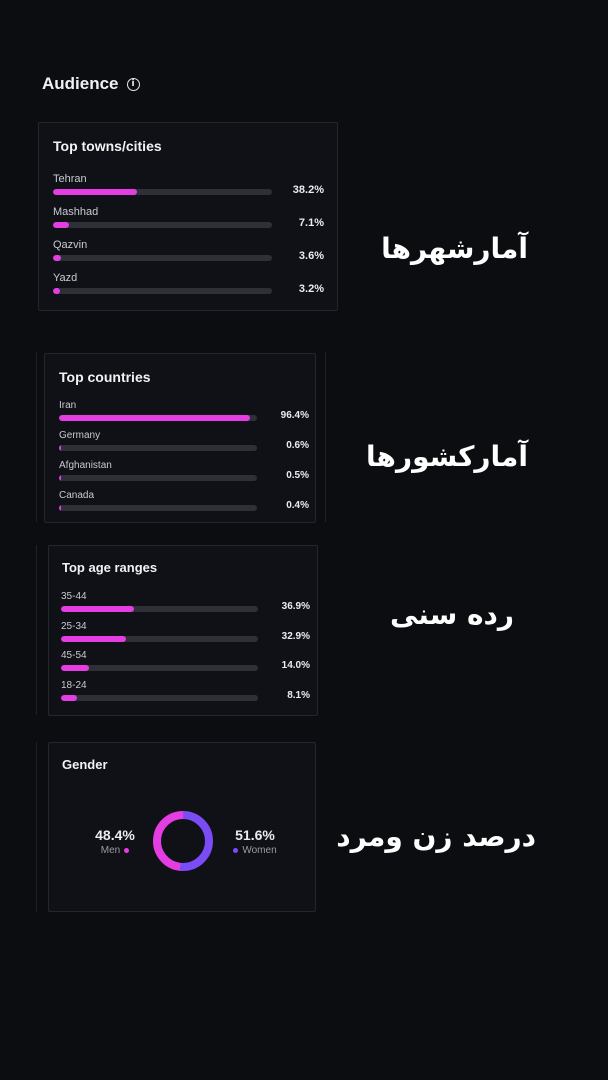  What do you see at coordinates (454, 248) in the screenshot?
I see `cities-note: آمارشهرها` at bounding box center [454, 248].